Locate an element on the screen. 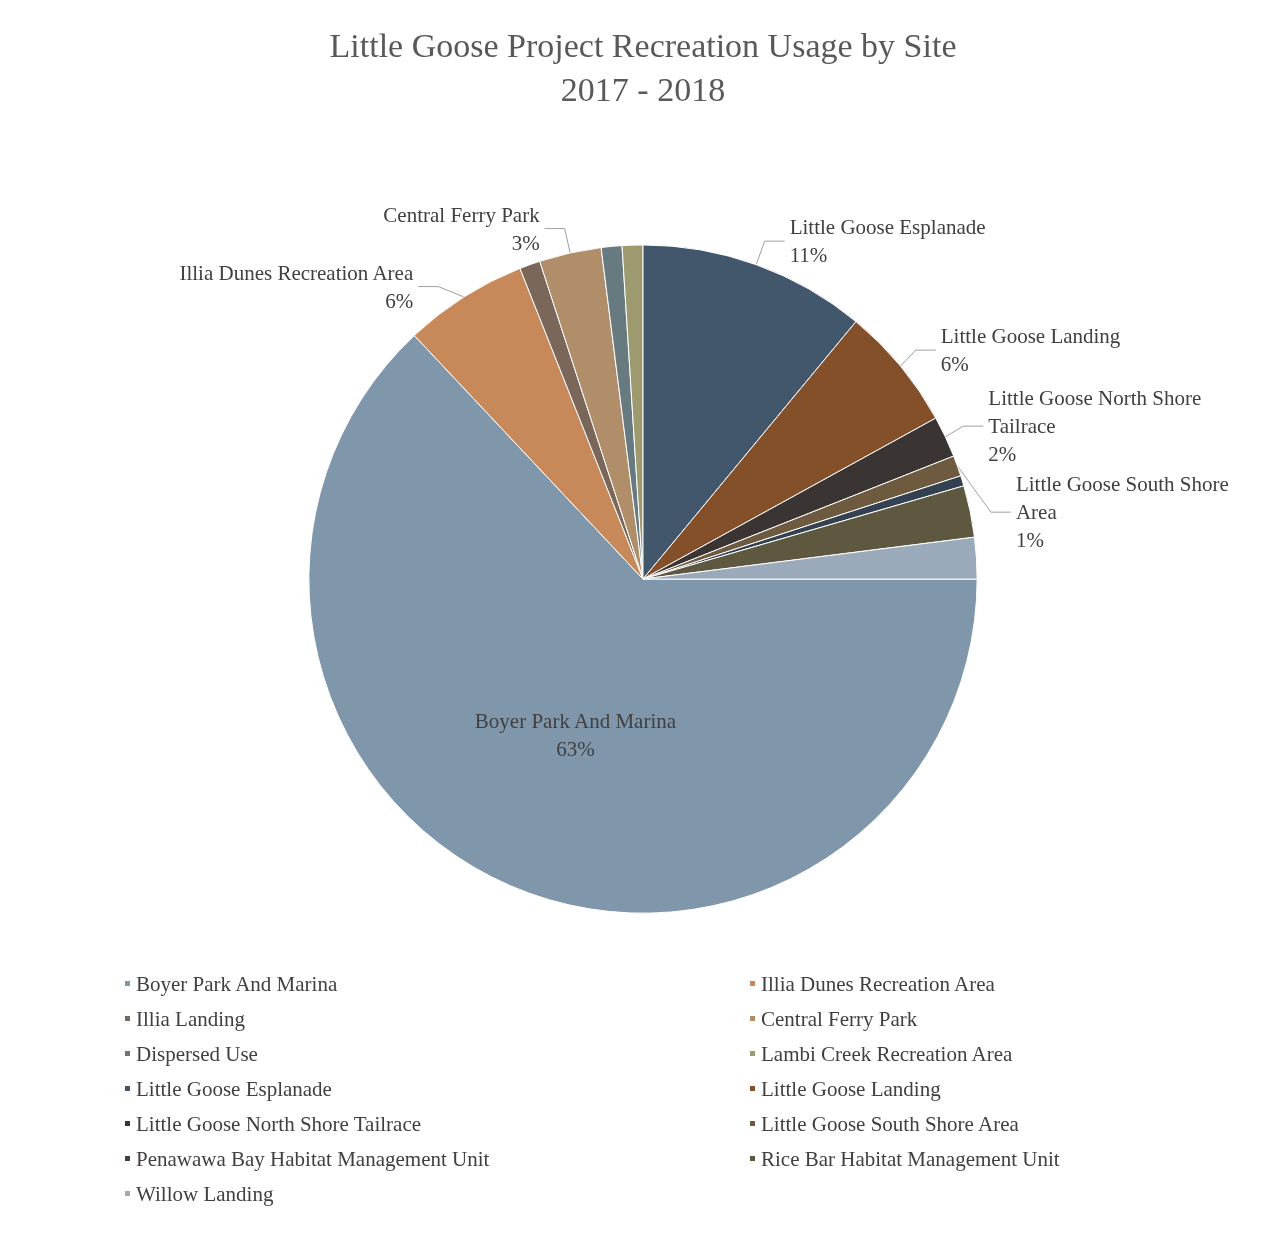  data-label: 11% is located at coordinates (808, 255).